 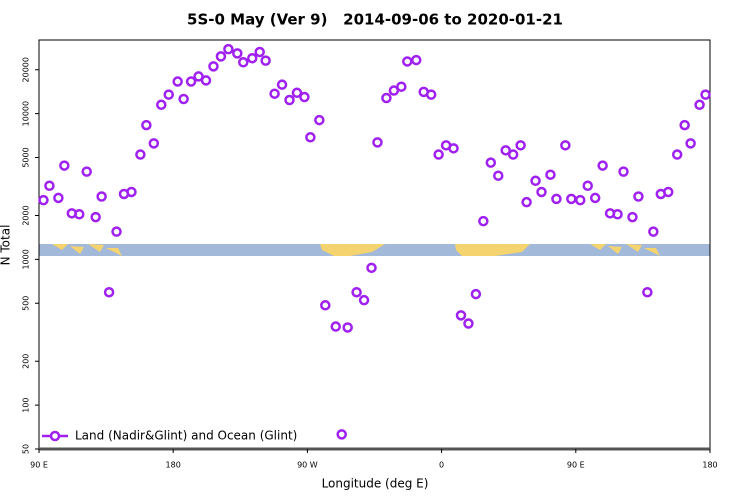 I want to click on y-tick-label: 500, so click(x=26, y=303).